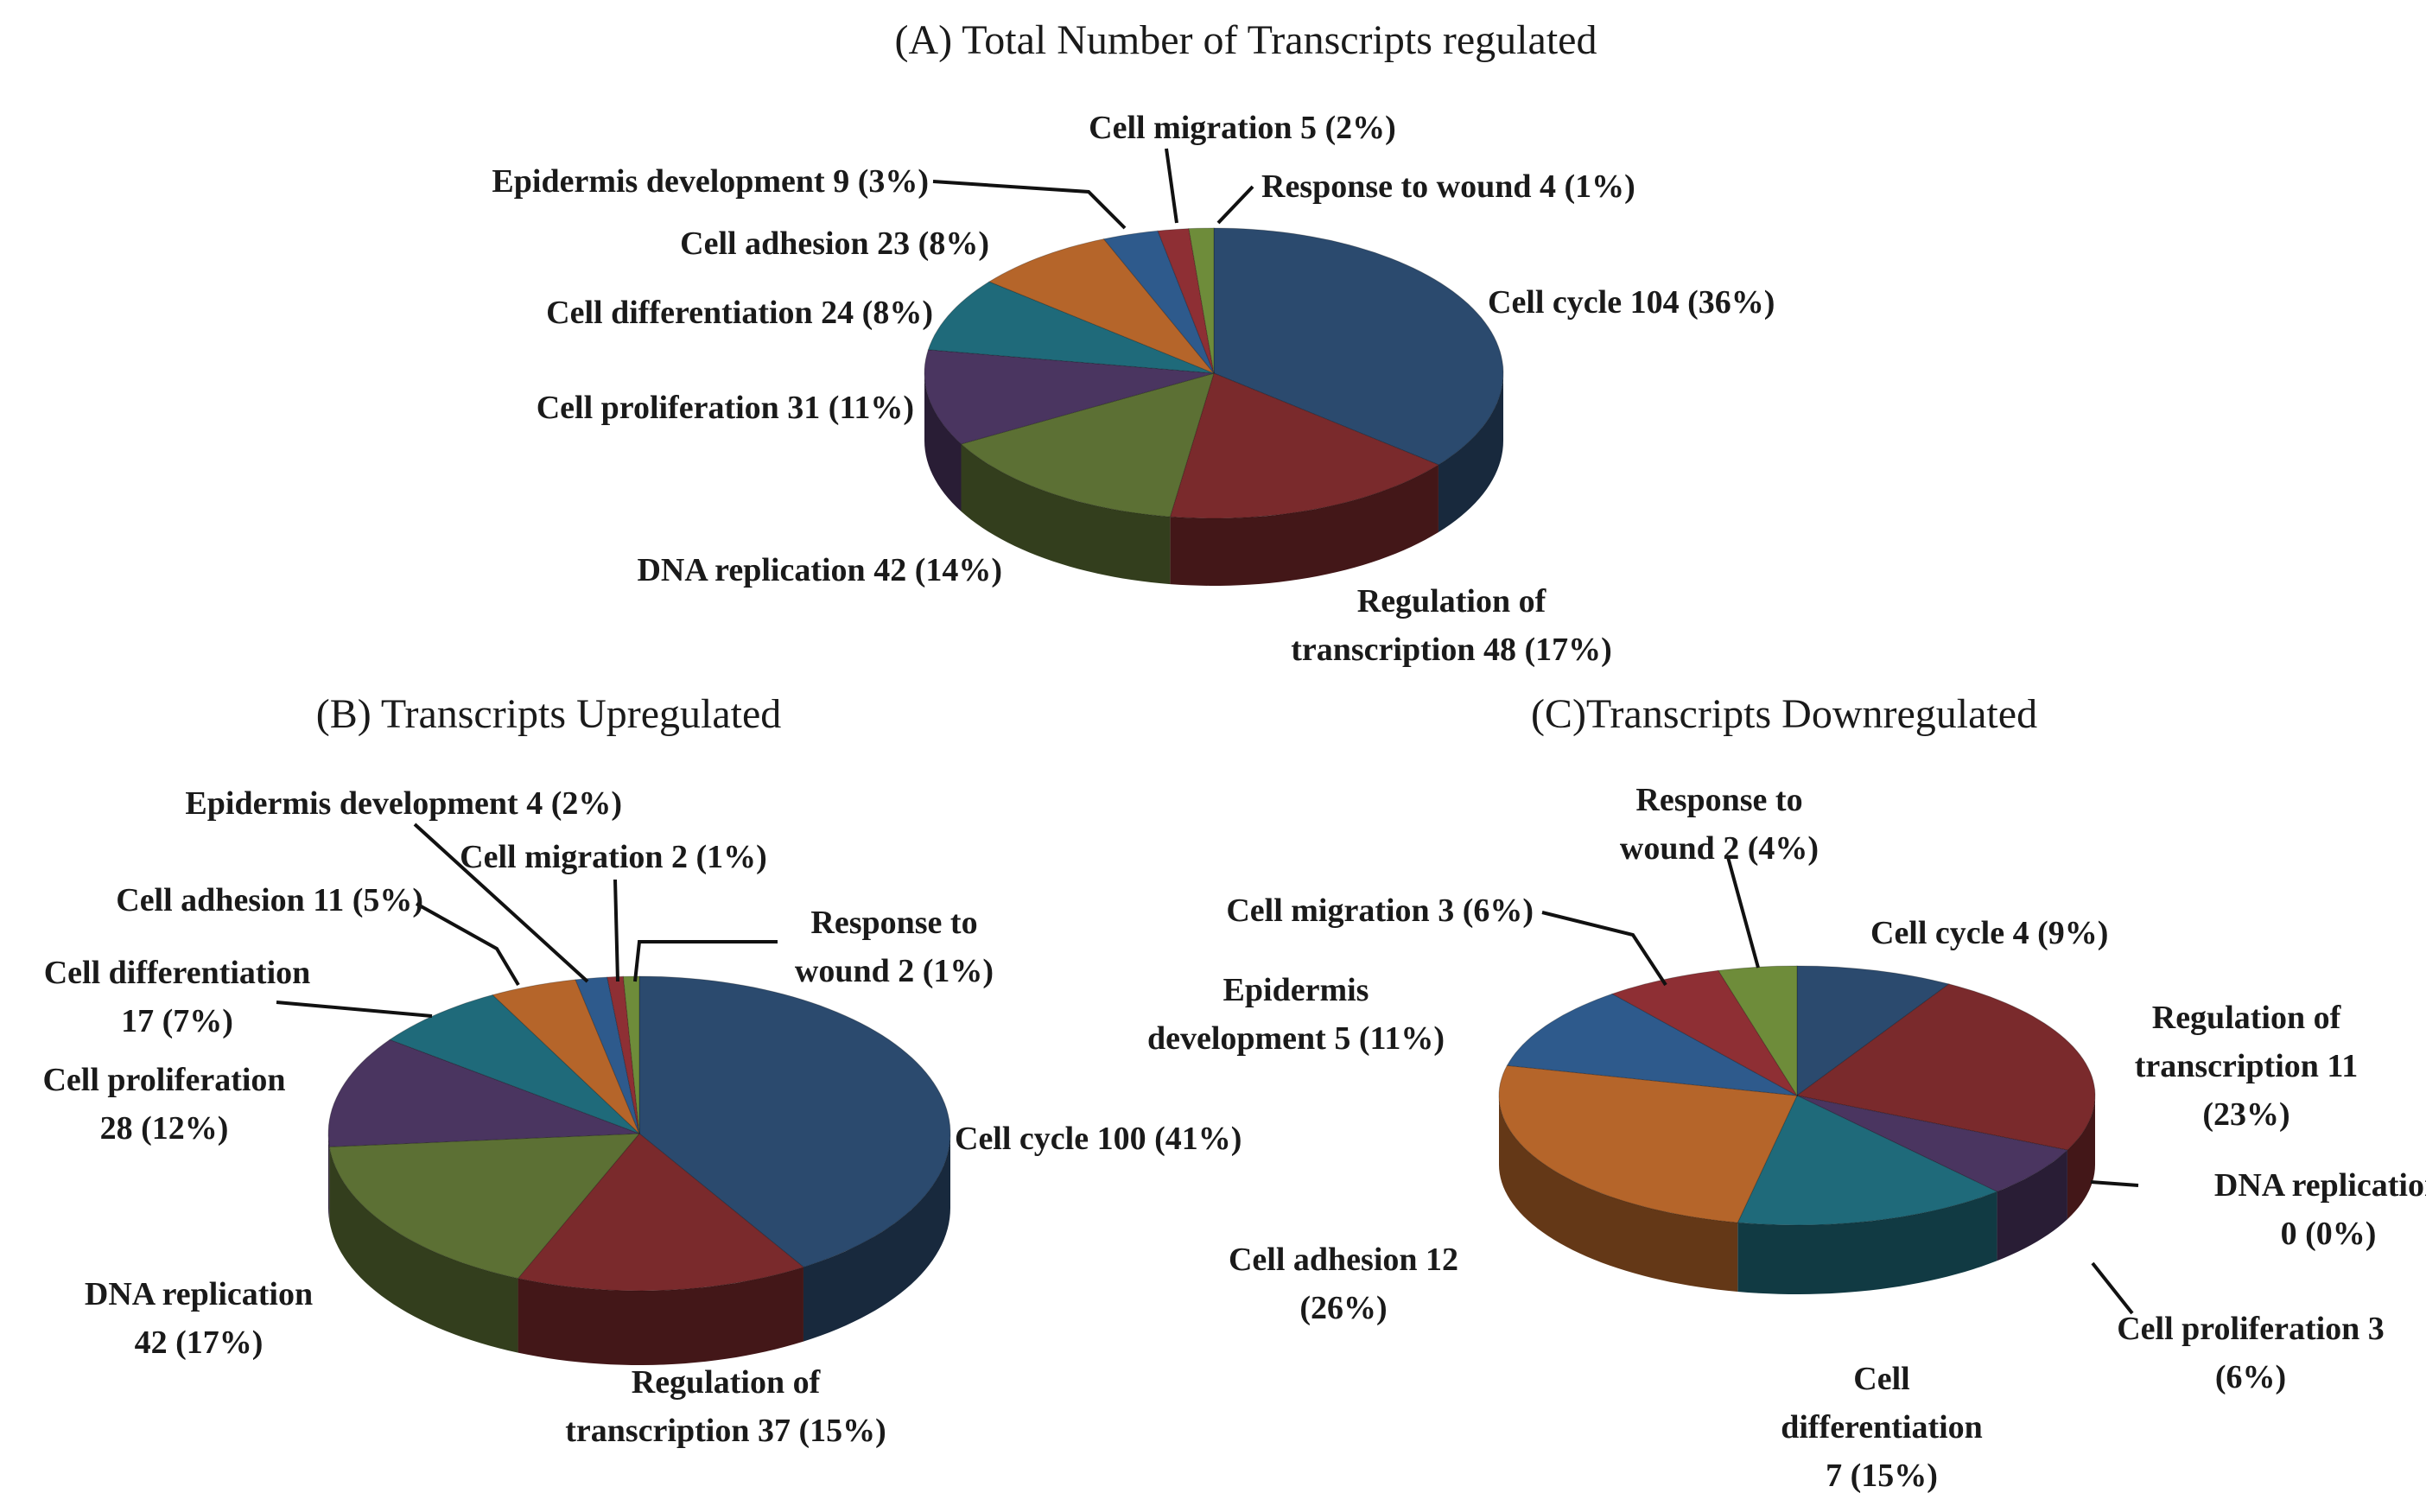 The height and width of the screenshot is (1512, 2426). What do you see at coordinates (1618, 1194) in the screenshot?
I see `pie-side-cell-adhesion` at bounding box center [1618, 1194].